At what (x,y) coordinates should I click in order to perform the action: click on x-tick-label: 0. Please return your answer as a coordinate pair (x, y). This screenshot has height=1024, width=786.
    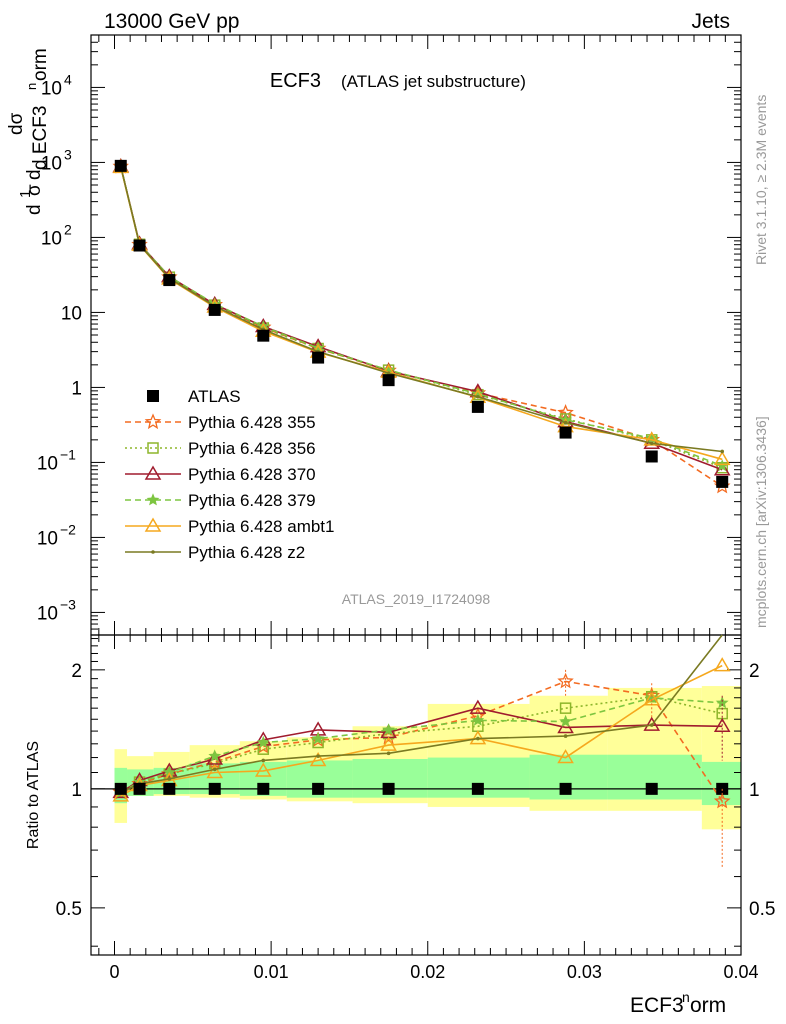
    Looking at the image, I should click on (114, 972).